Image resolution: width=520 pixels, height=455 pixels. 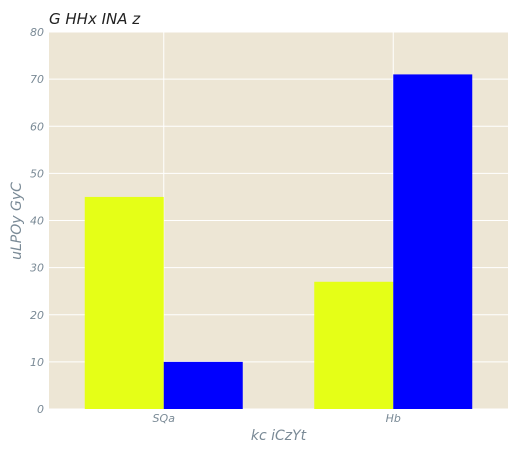 I want to click on y-axis-label: uLPOy GyC, so click(x=17, y=221).